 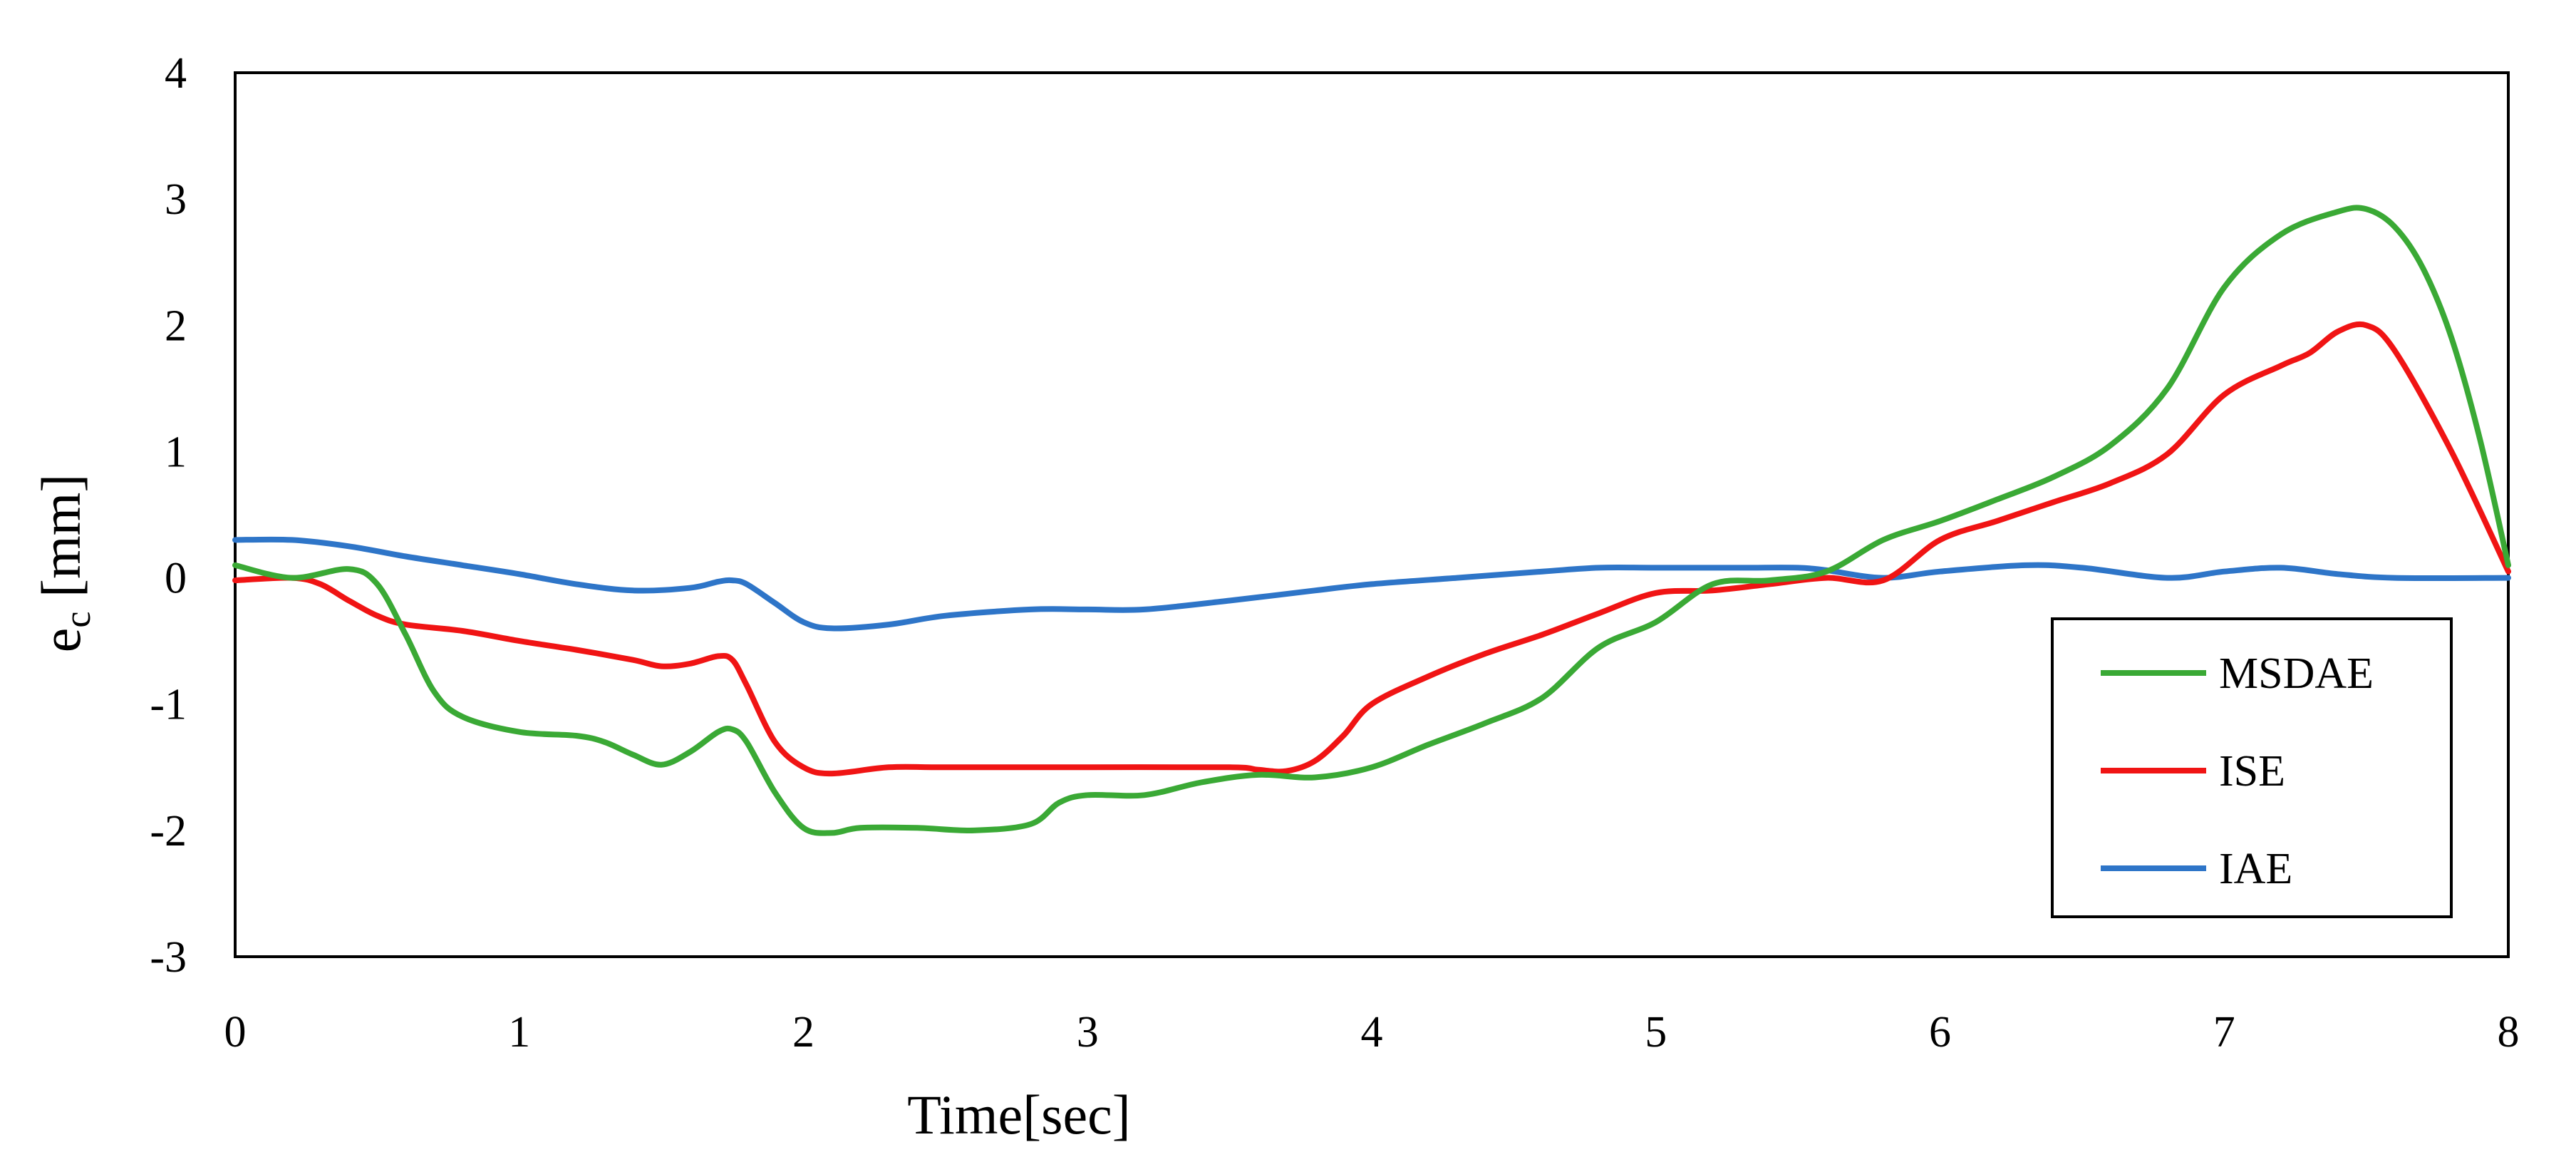 I want to click on x-axis-ticks: 0 1 2 3 4 5 6 7 8, so click(x=1372, y=1032).